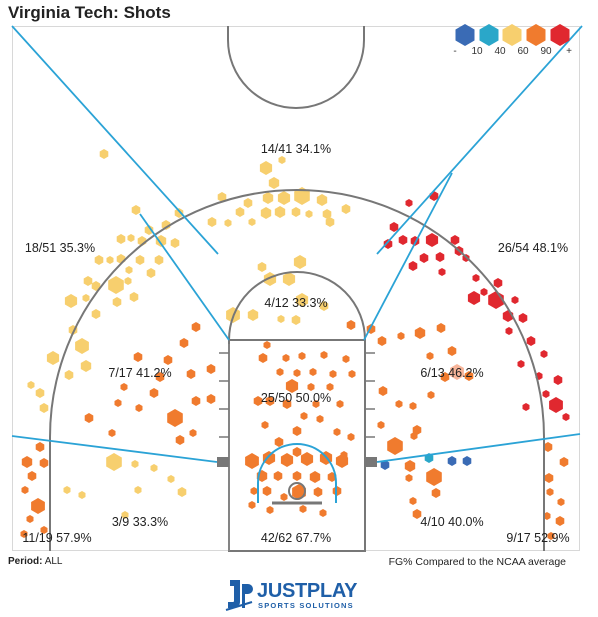  What do you see at coordinates (296, 149) in the screenshot?
I see `zone-label-top-three: 14/41 34.1%` at bounding box center [296, 149].